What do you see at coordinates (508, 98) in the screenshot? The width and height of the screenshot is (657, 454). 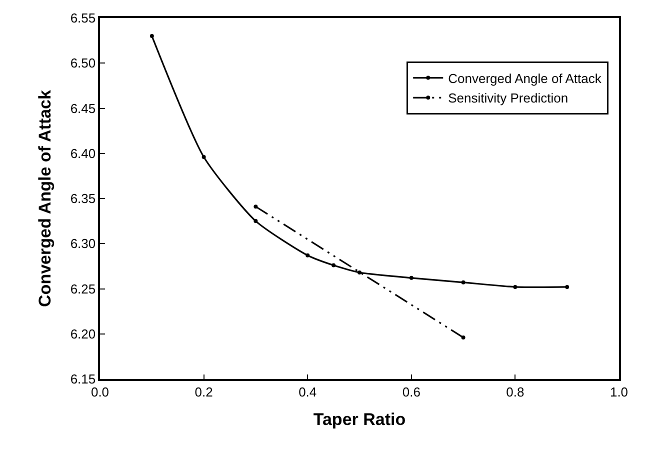 I see `legend-label: Sensitivity Prediction` at bounding box center [508, 98].